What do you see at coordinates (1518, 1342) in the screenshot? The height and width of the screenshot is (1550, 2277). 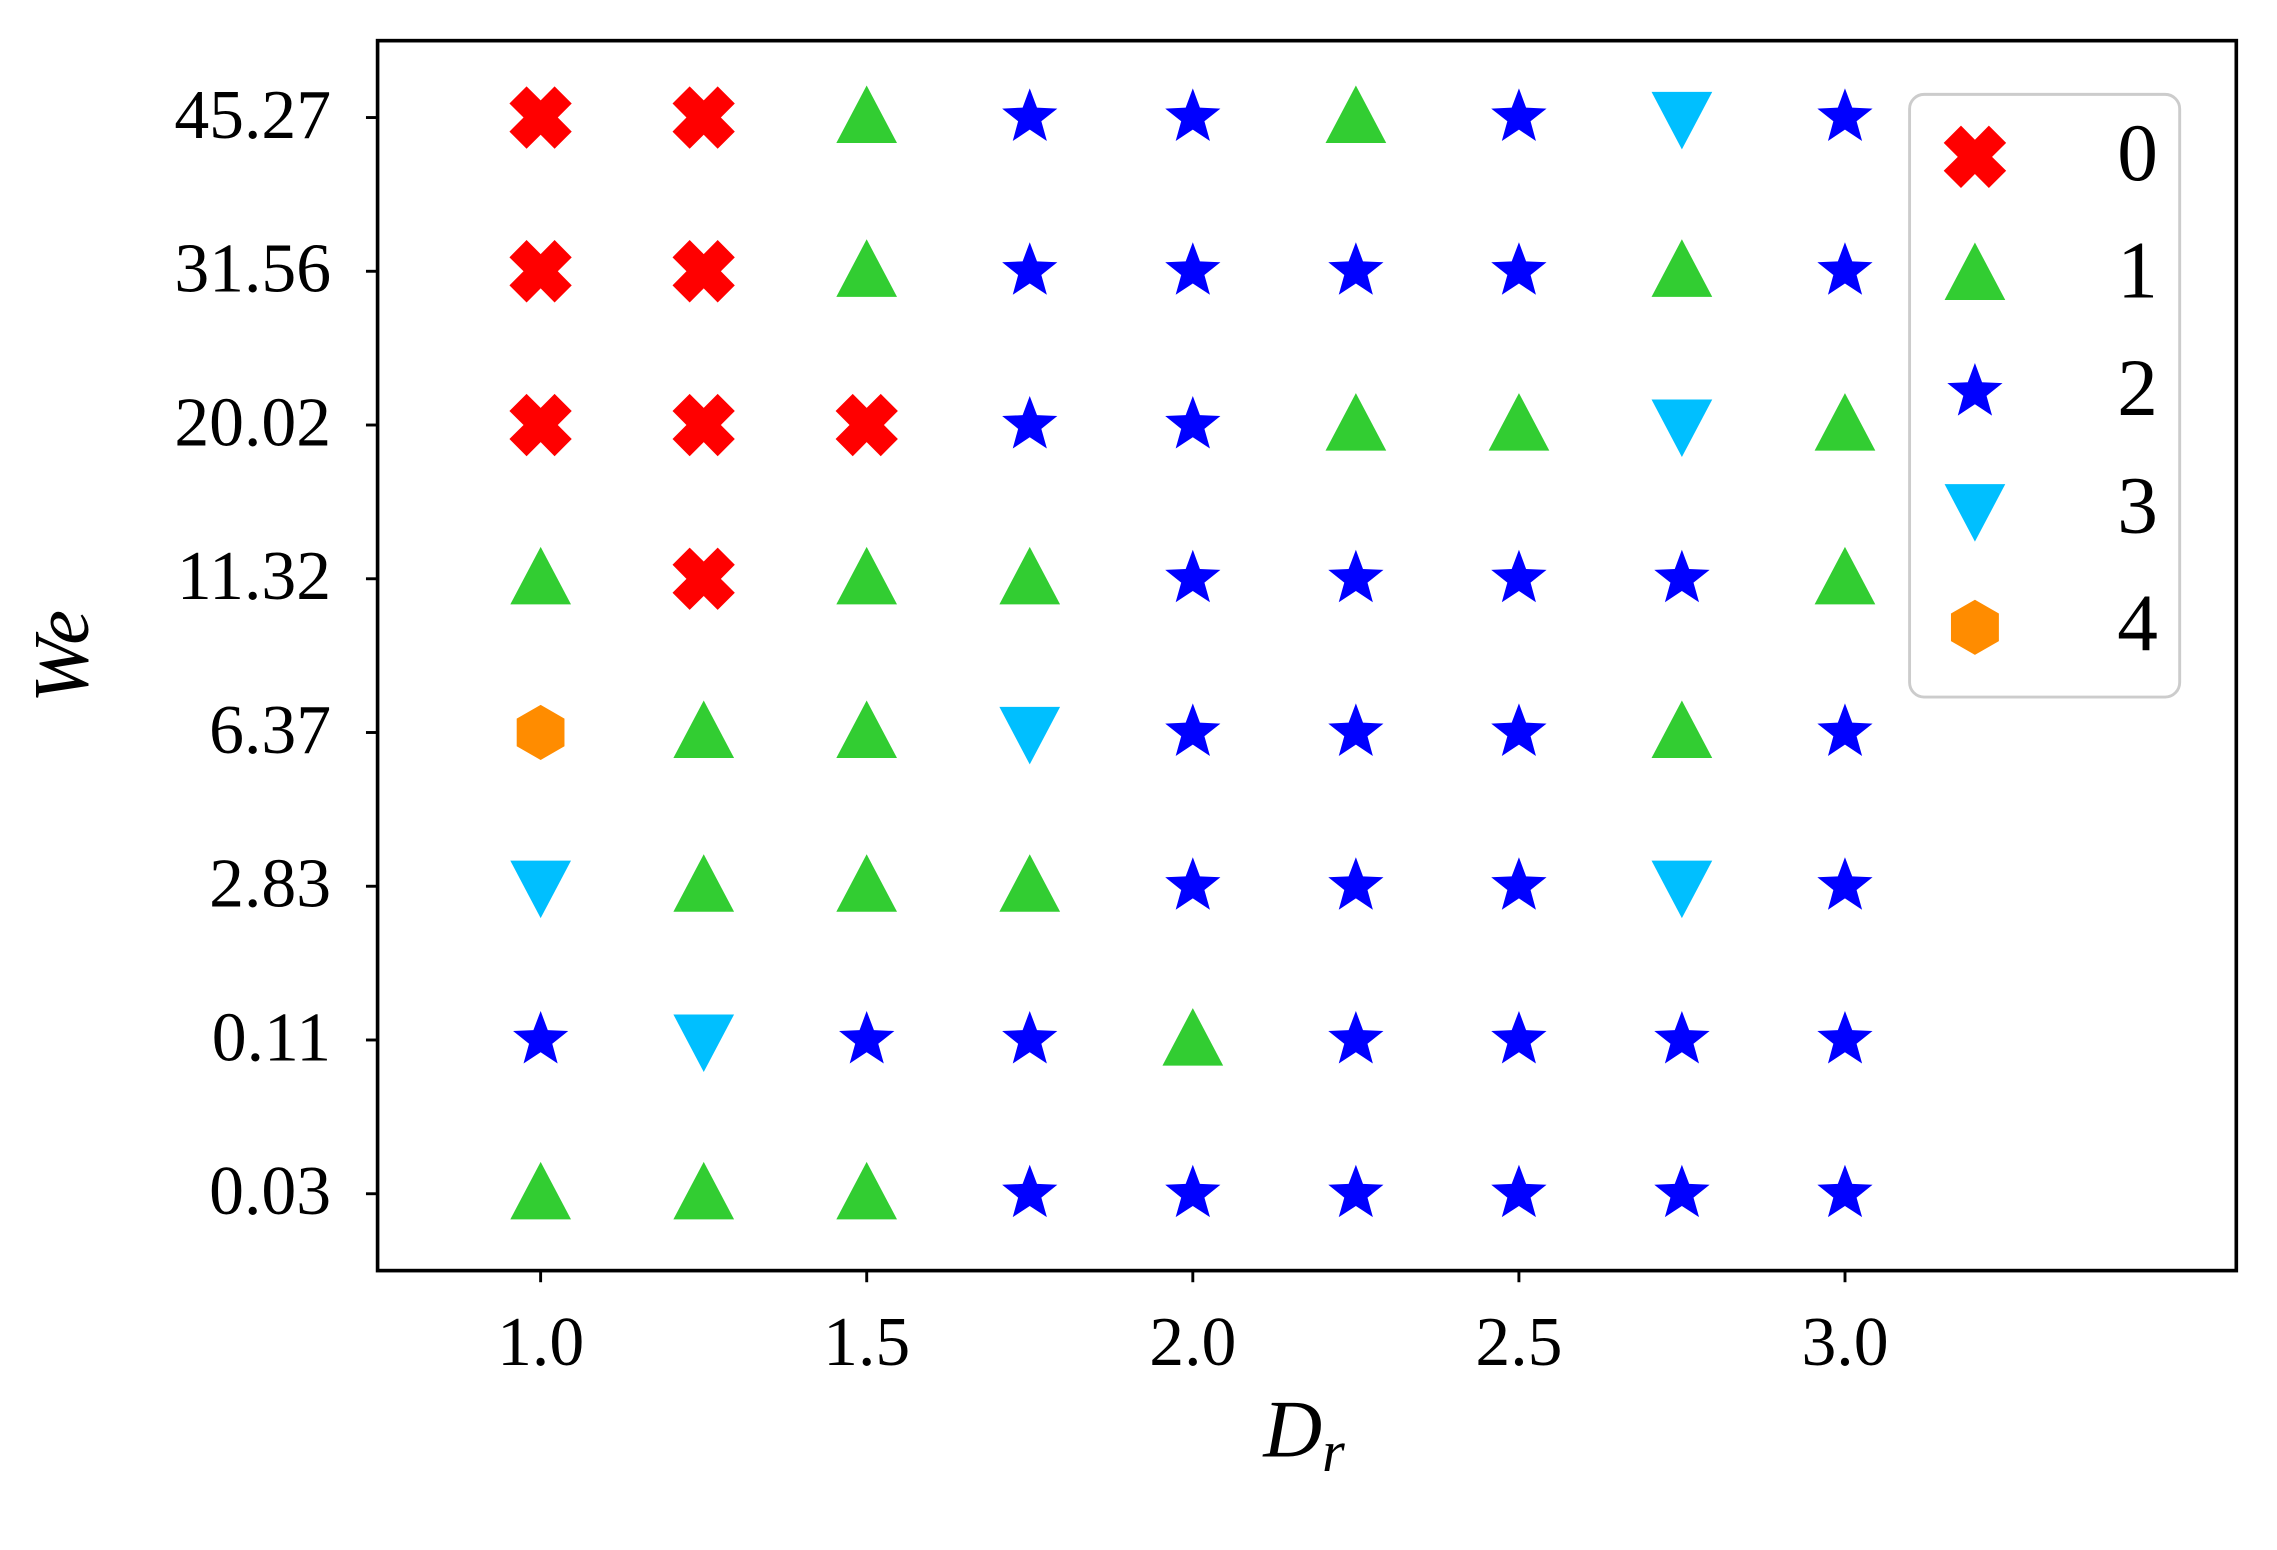 I see `x-tick-label: 2.5` at bounding box center [1518, 1342].